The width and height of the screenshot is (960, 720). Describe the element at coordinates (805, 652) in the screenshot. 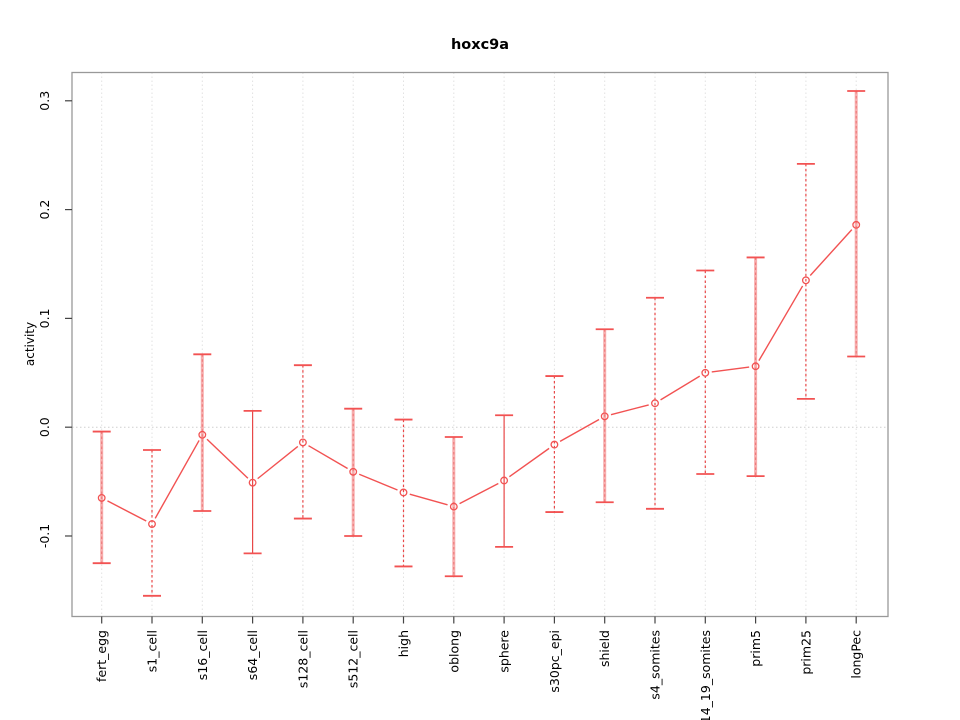

I see `x-tick-label: prim25` at that location.